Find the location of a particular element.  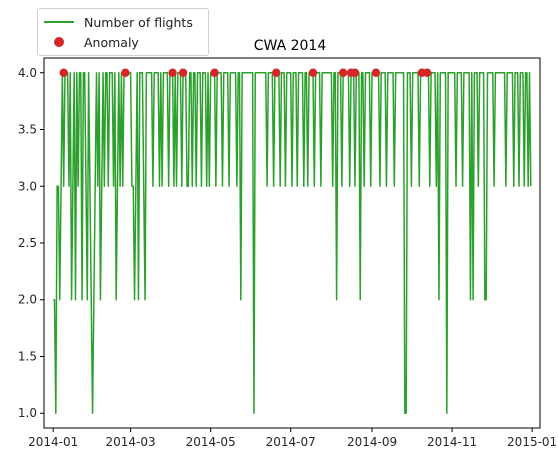

legend-dot-swatch is located at coordinates (60, 42).